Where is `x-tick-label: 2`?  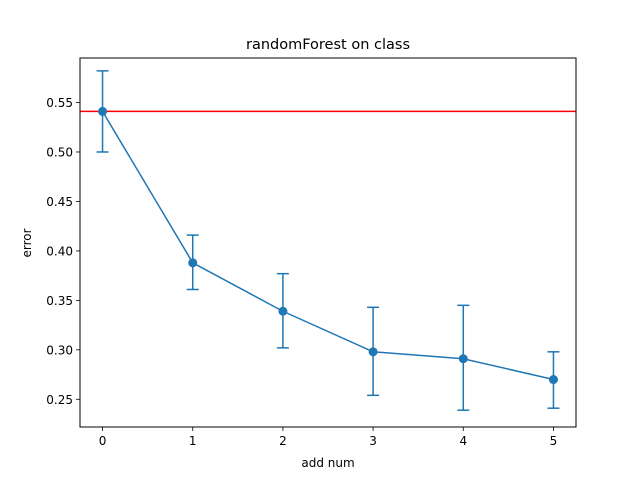
x-tick-label: 2 is located at coordinates (283, 441).